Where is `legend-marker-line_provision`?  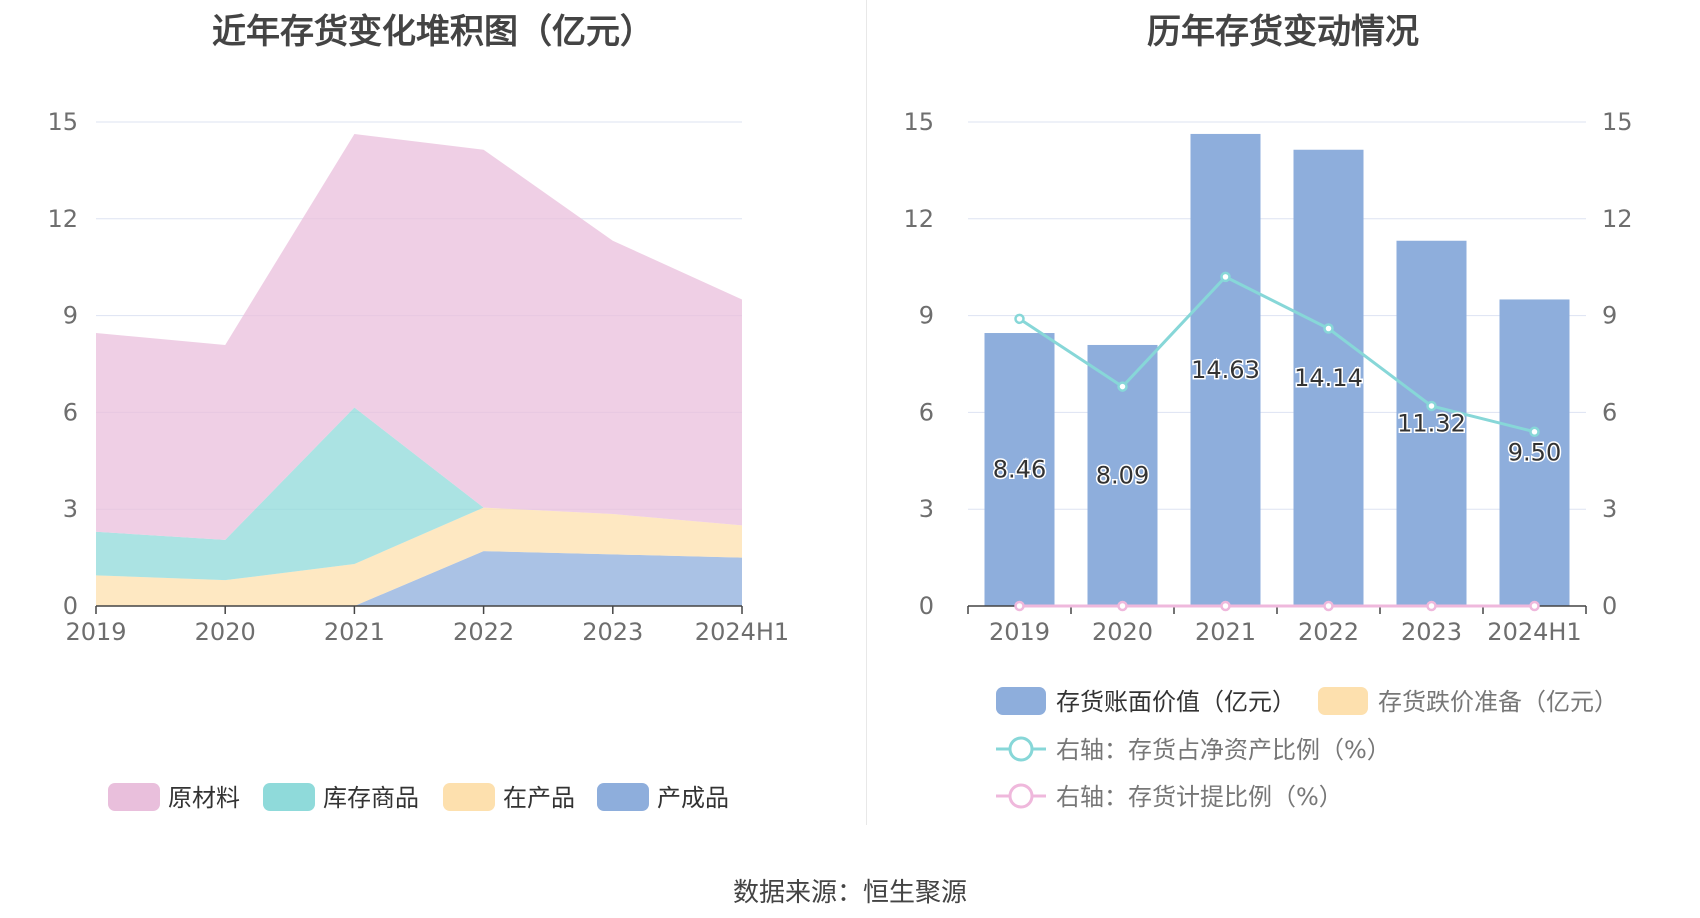
legend-marker-line_provision is located at coordinates (1021, 796).